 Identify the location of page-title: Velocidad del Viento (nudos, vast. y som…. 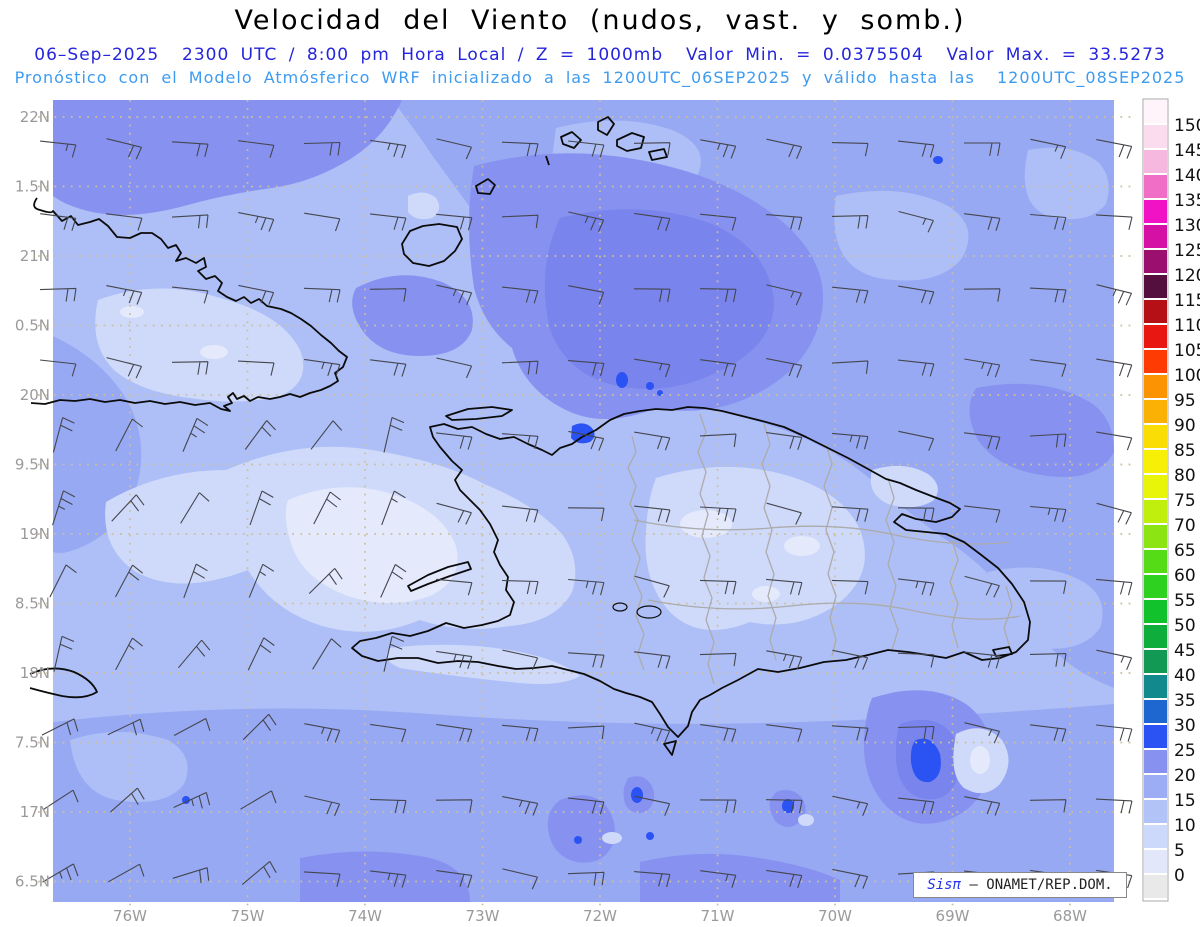
(600, 20).